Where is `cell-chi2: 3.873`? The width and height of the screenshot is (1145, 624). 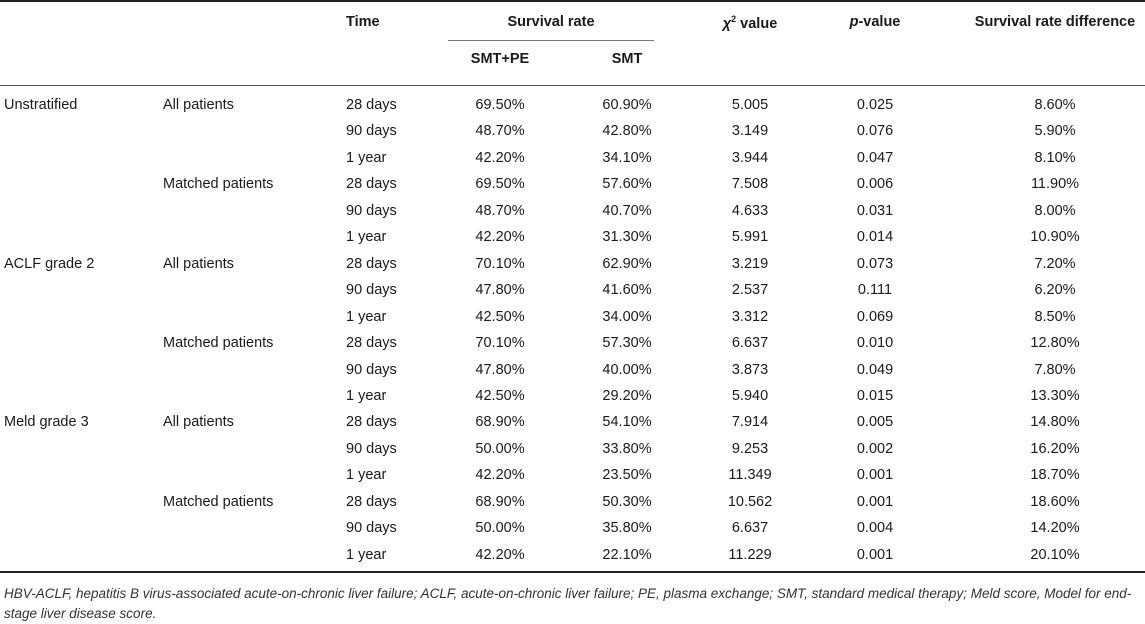 cell-chi2: 3.873 is located at coordinates (750, 369).